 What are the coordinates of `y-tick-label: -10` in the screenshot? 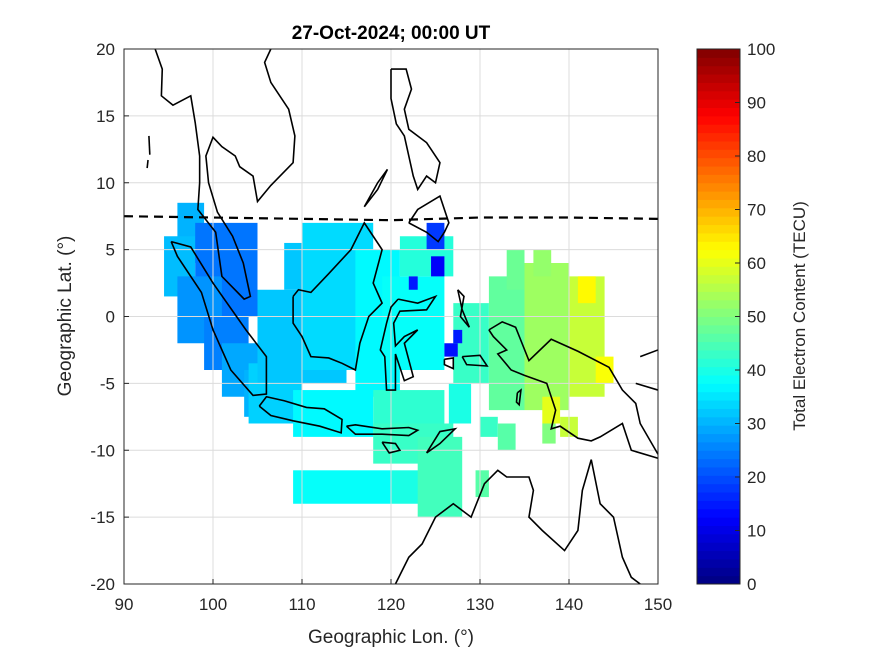 It's located at (102, 450).